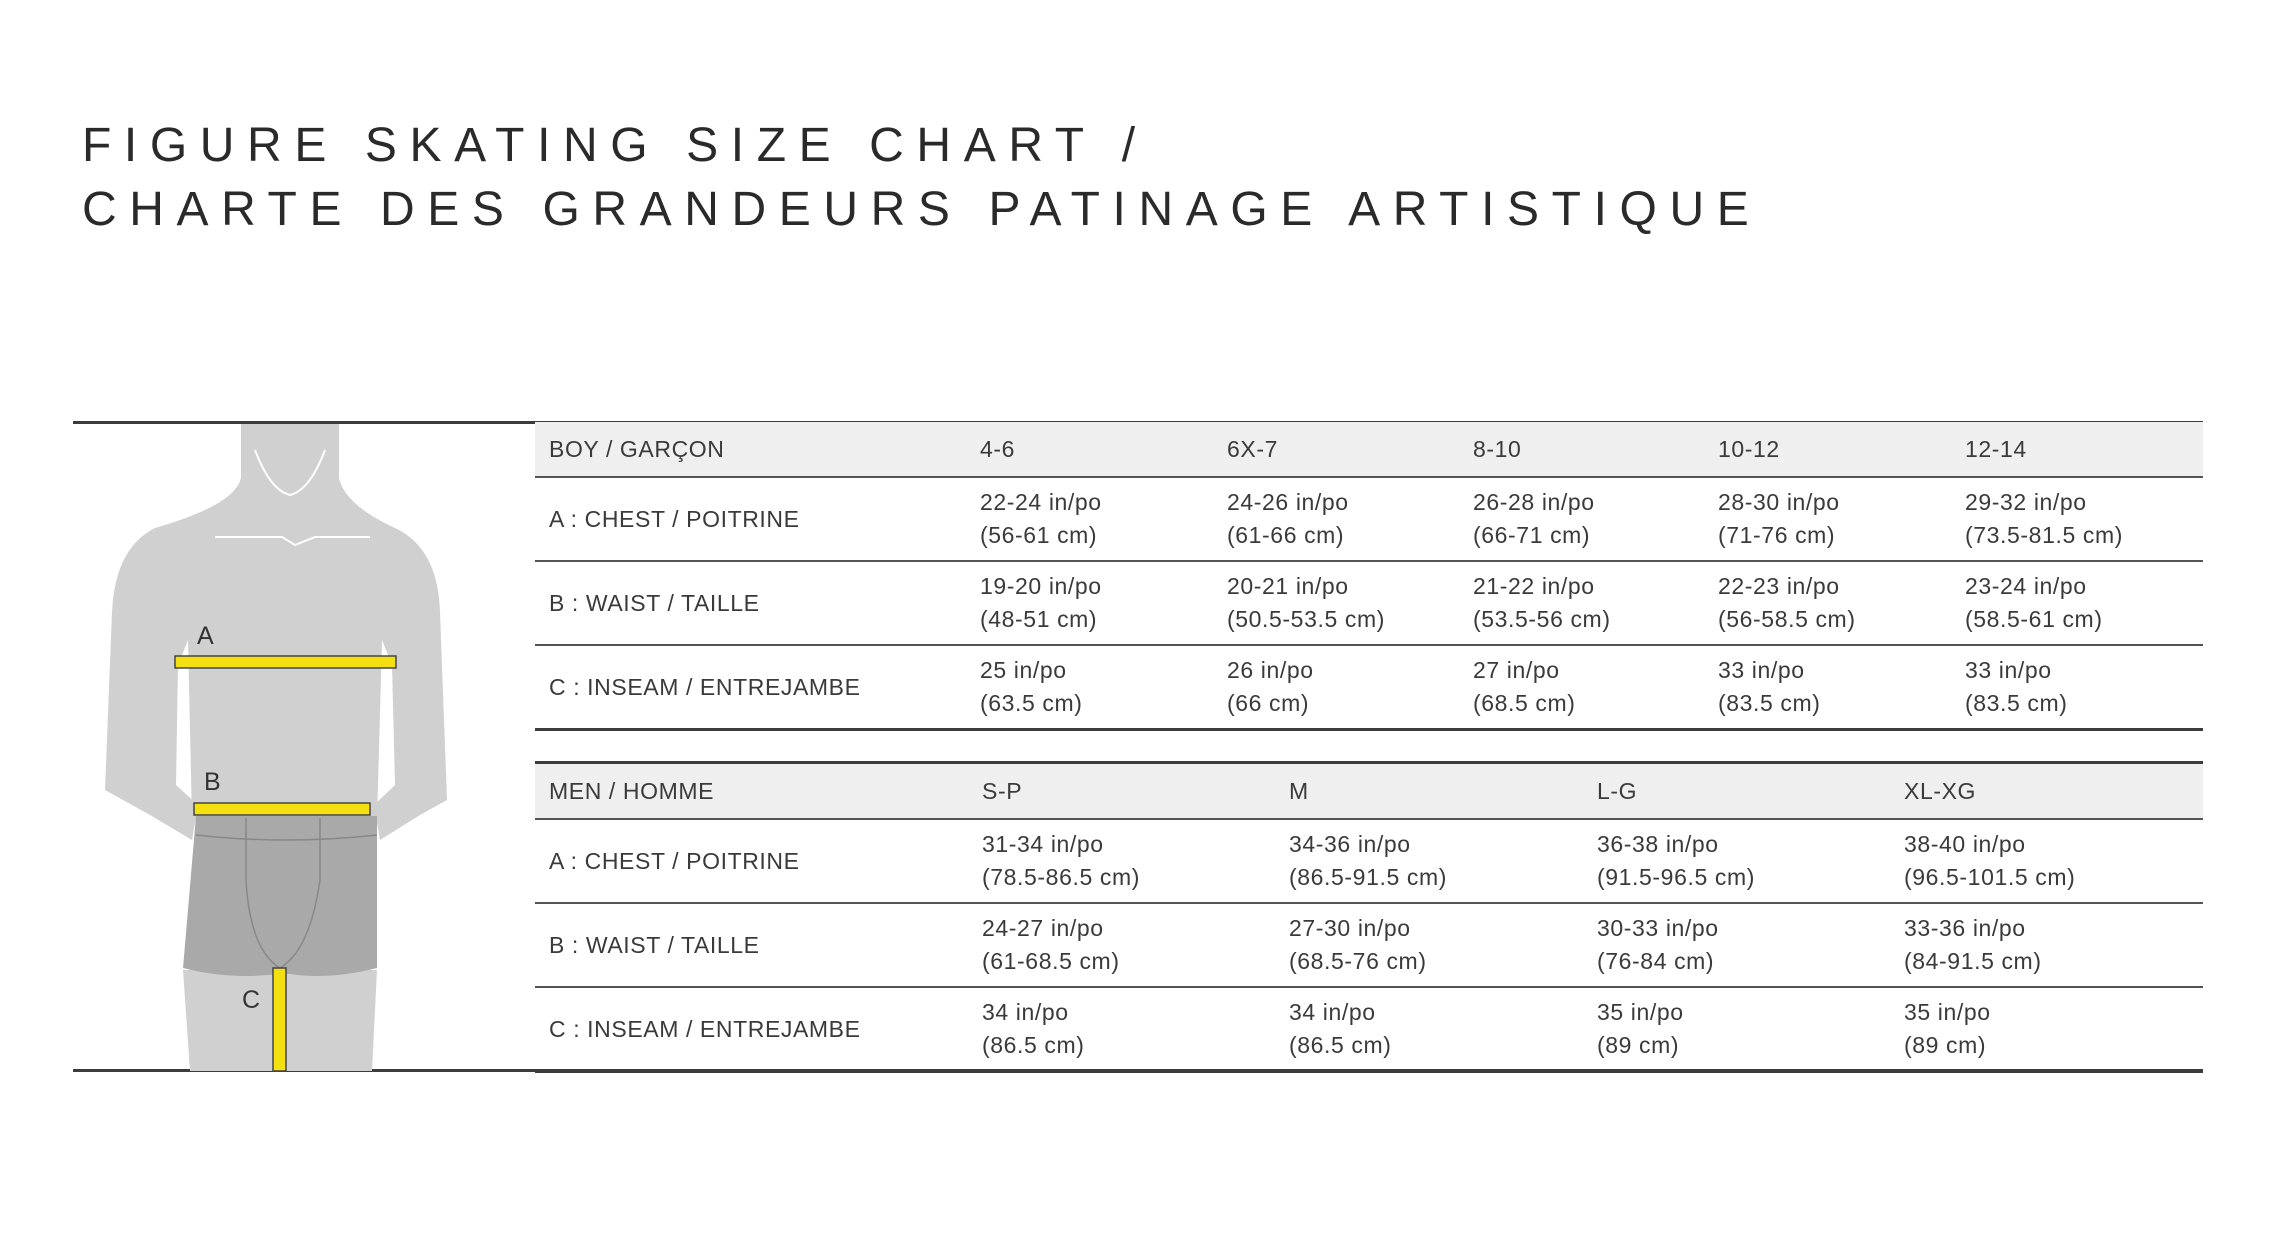 Image resolution: width=2279 pixels, height=1242 pixels. I want to click on shorts-seam, so click(286, 893).